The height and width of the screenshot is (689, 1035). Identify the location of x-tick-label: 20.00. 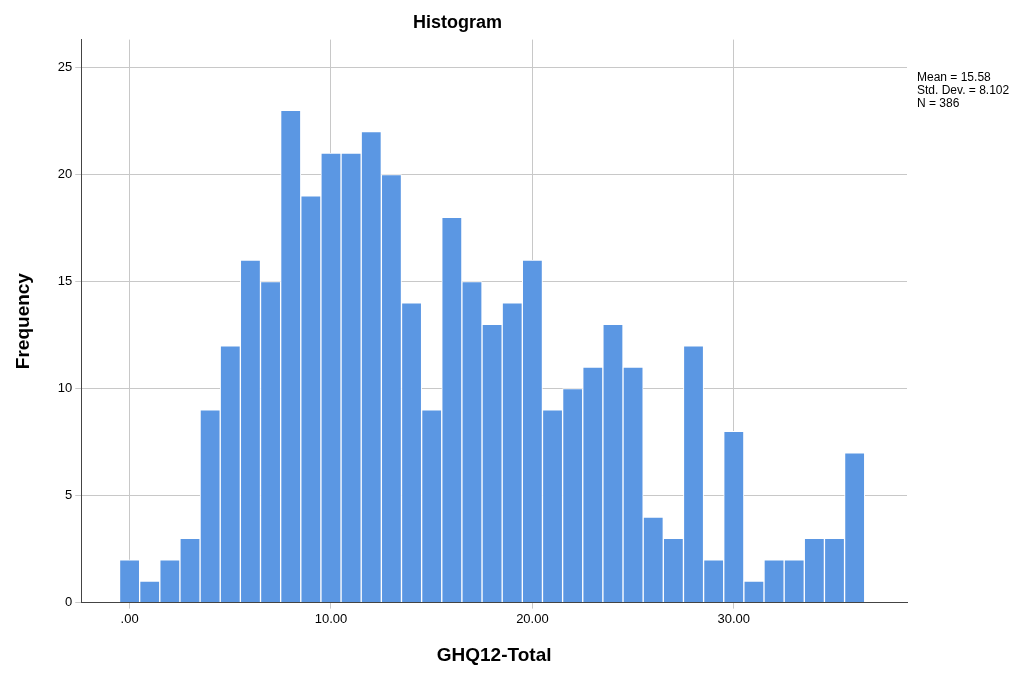
(532, 618).